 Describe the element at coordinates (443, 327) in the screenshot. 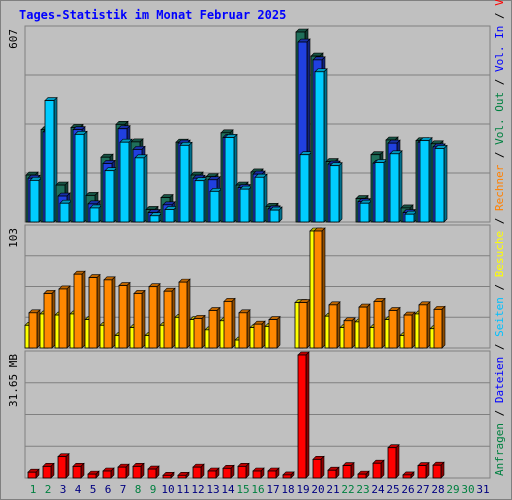

I see `bar-rechner-28-side` at that location.